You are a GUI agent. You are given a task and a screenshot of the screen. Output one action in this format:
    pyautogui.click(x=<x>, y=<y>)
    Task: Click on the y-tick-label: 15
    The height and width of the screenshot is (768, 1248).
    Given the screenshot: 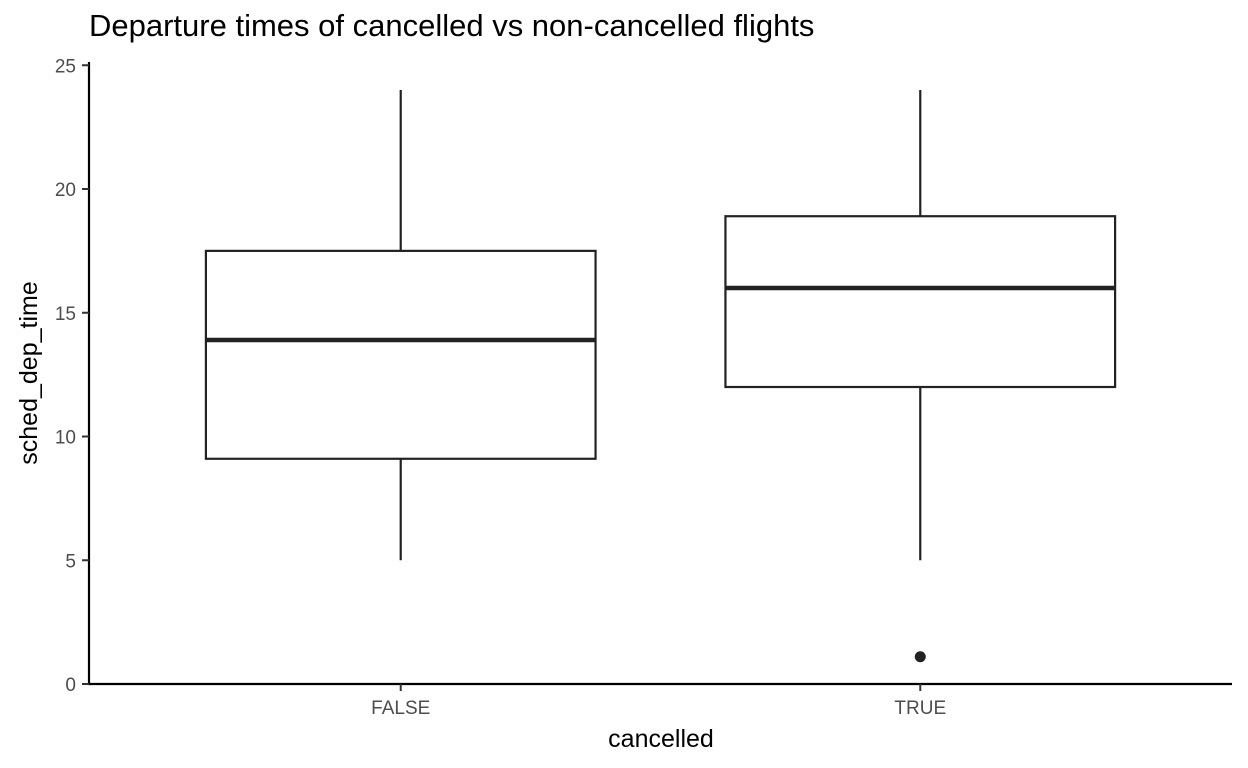 What is the action you would take?
    pyautogui.click(x=65, y=314)
    